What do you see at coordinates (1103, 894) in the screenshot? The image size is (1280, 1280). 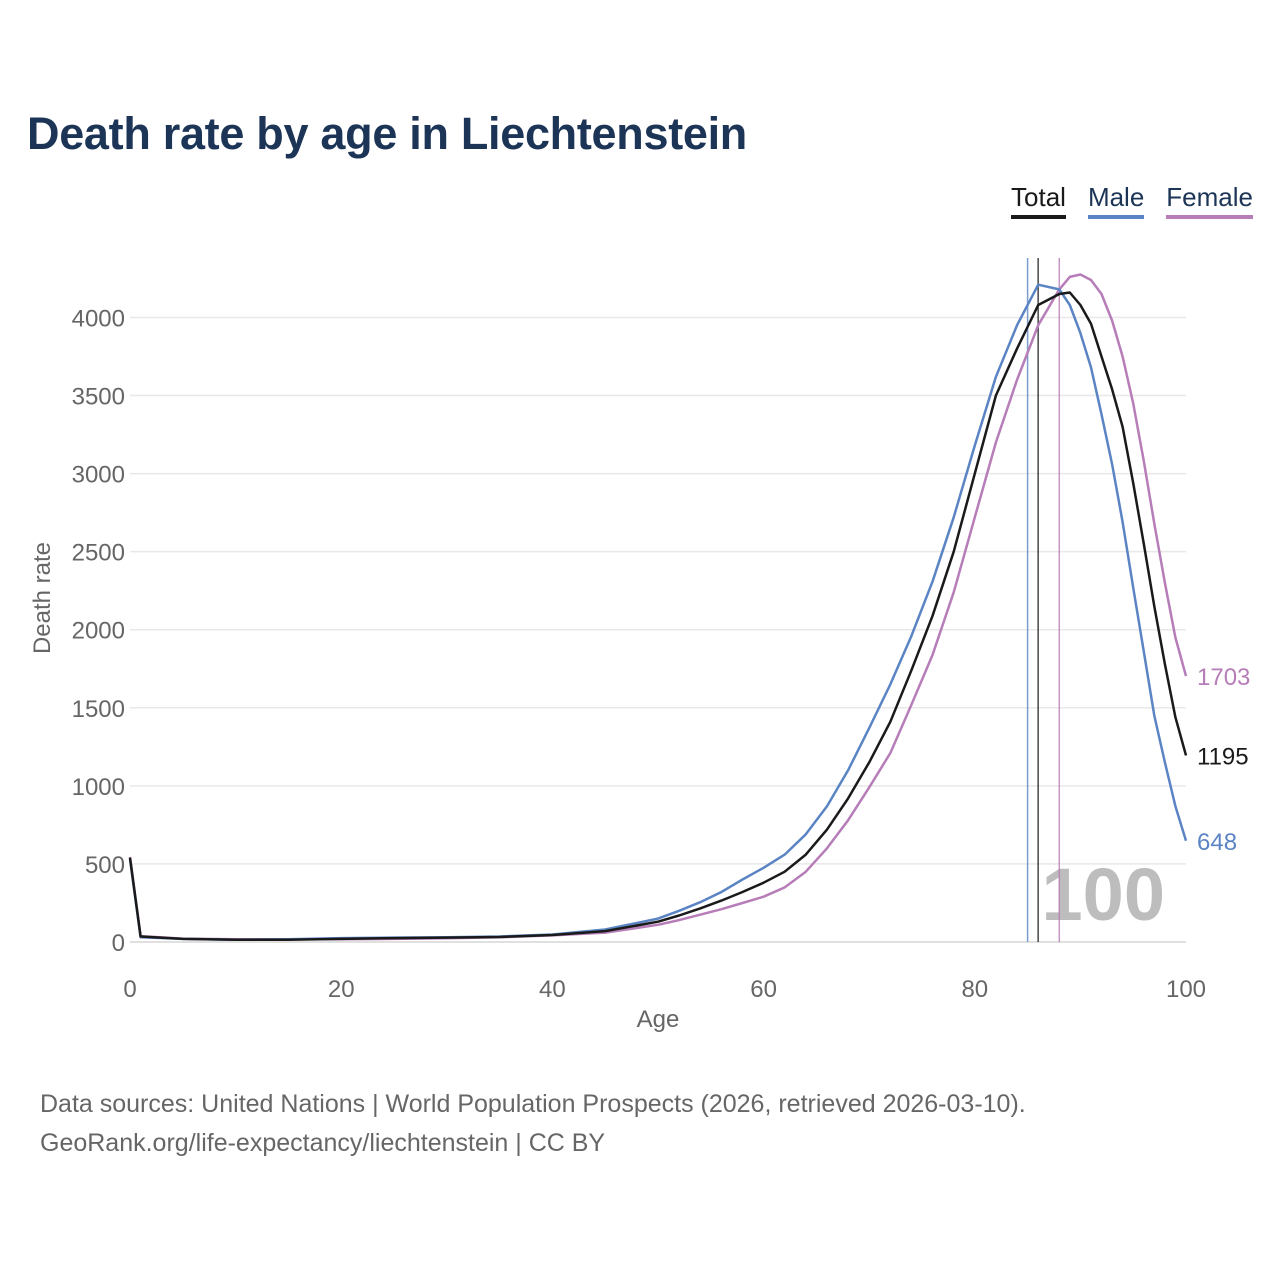 I see `year-watermark: 100` at bounding box center [1103, 894].